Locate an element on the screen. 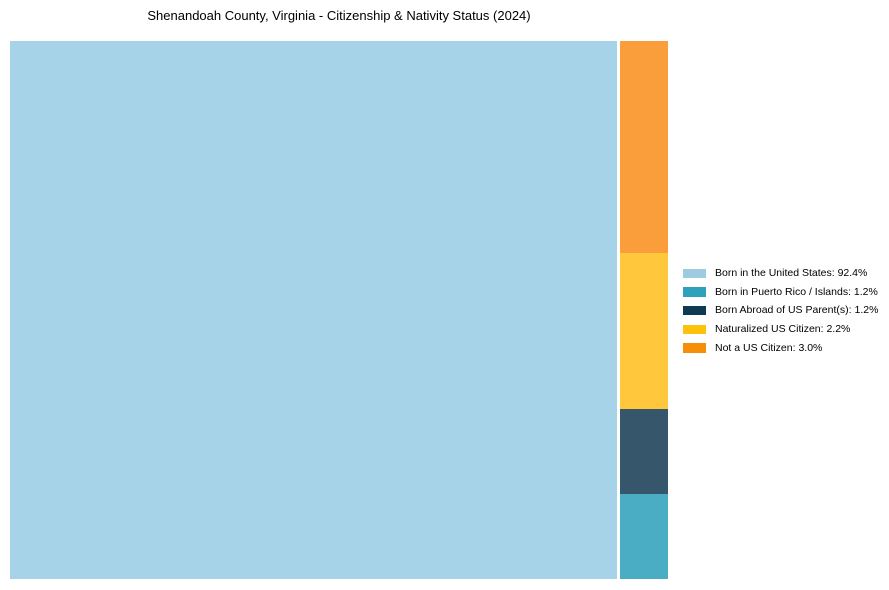 The height and width of the screenshot is (590, 889). legend-item-born-abroad-of-us-parent-s: Born Abroad of US Parent(s): 1.2% is located at coordinates (780, 310).